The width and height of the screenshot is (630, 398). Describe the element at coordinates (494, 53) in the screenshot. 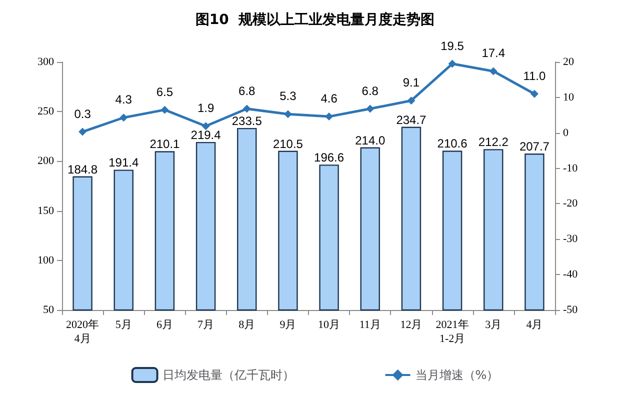

I see `data-label: 17.4` at that location.